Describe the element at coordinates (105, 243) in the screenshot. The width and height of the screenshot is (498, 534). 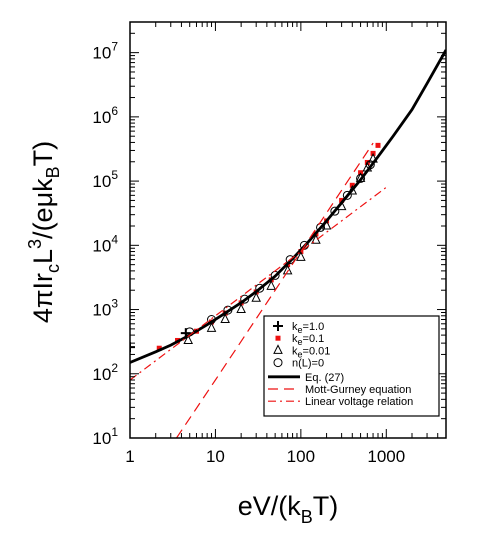
I see `y-tick-label: 10⁴` at that location.